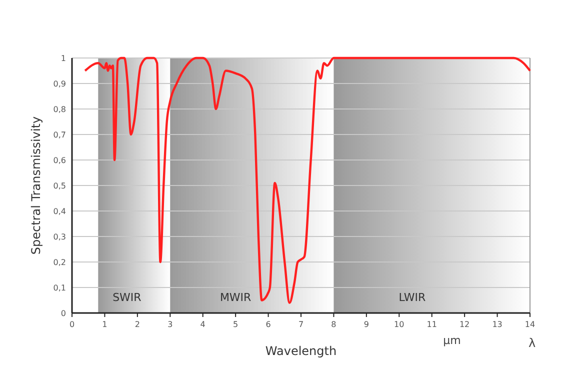 Image resolution: width=583 pixels, height=389 pixels. What do you see at coordinates (59, 160) in the screenshot?
I see `y-tick-label: 0,6` at bounding box center [59, 160].